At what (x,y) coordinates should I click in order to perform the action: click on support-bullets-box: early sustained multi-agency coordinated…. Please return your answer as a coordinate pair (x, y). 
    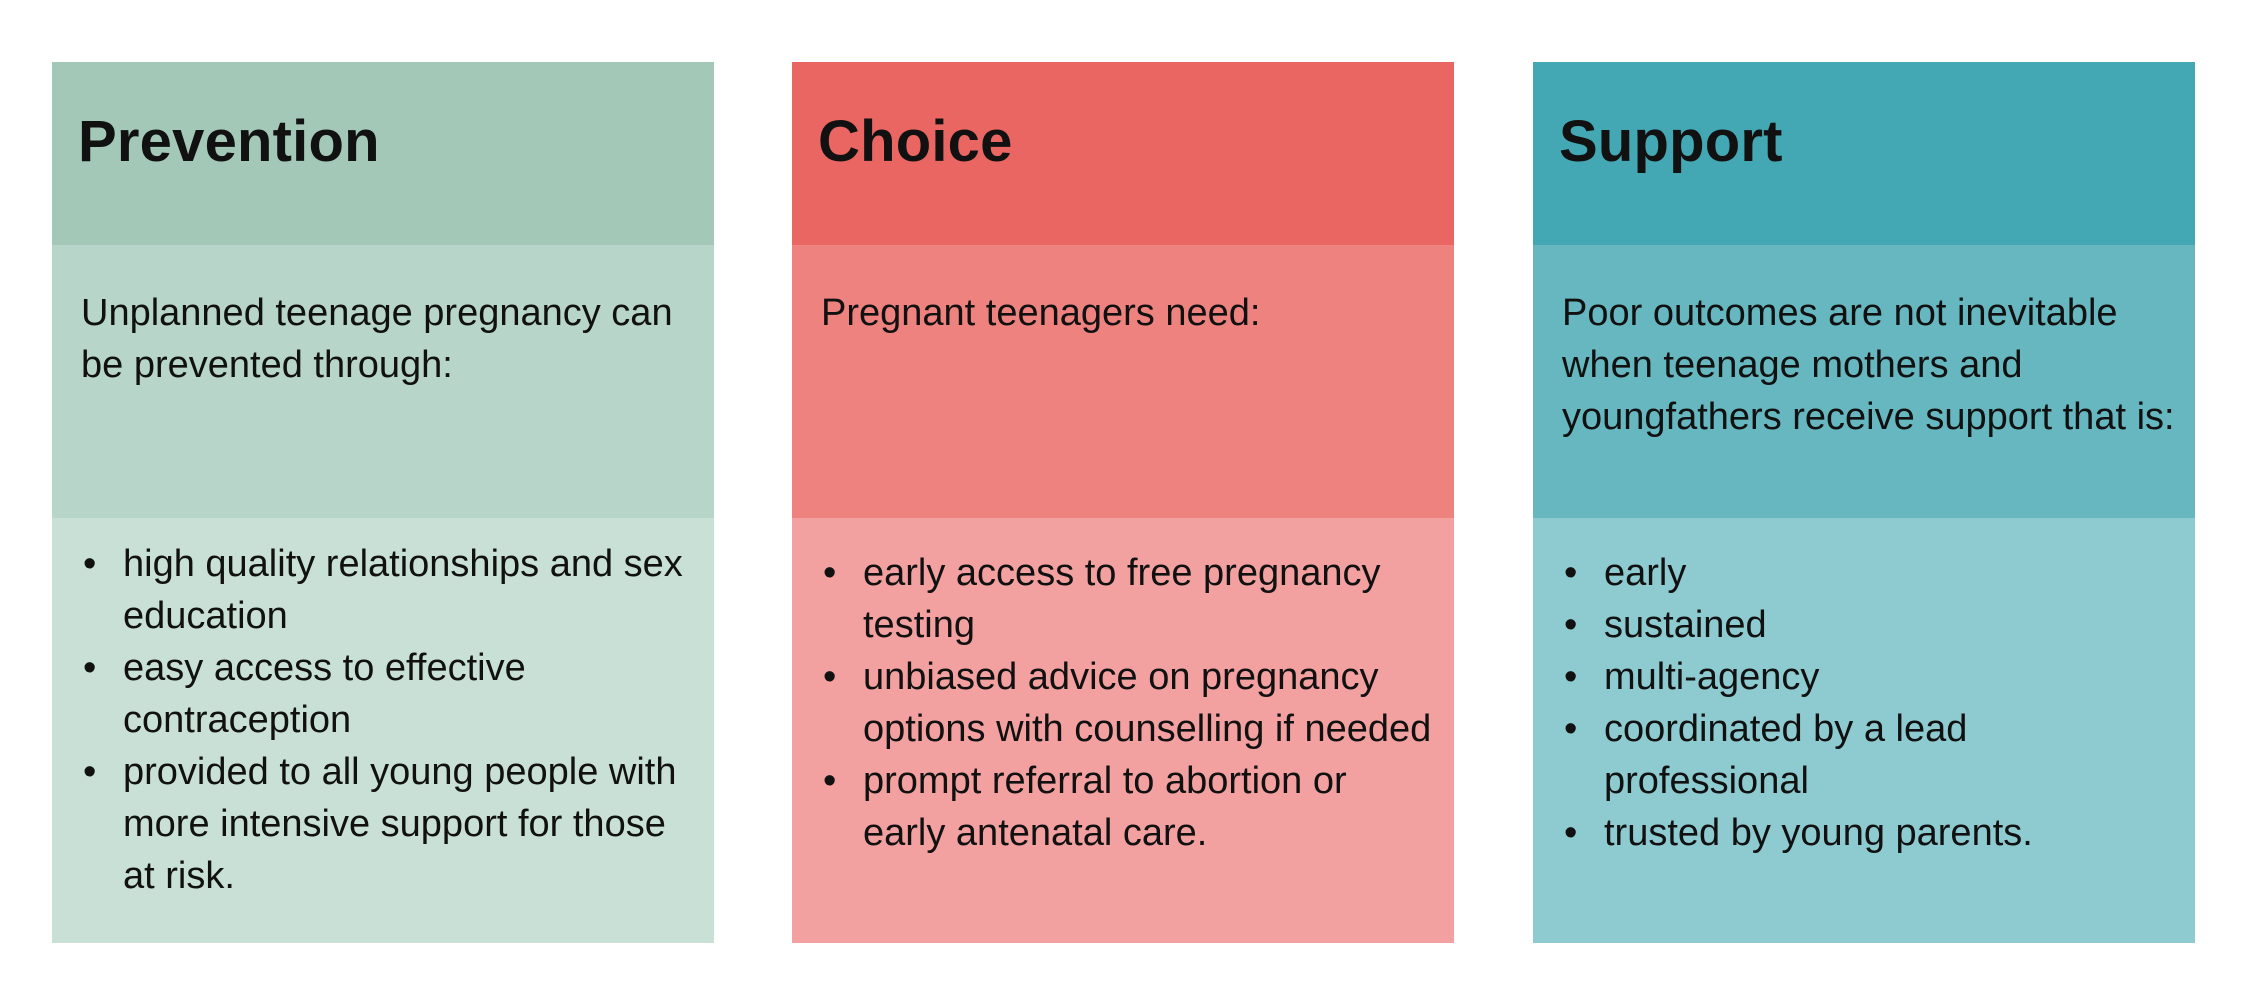
    Looking at the image, I should click on (1864, 730).